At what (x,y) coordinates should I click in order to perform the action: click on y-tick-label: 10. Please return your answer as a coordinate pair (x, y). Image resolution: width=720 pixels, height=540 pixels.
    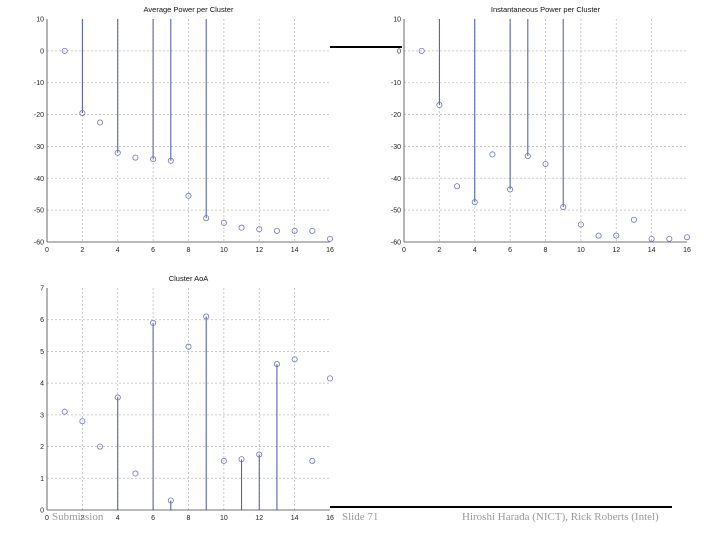
    Looking at the image, I should click on (40, 20).